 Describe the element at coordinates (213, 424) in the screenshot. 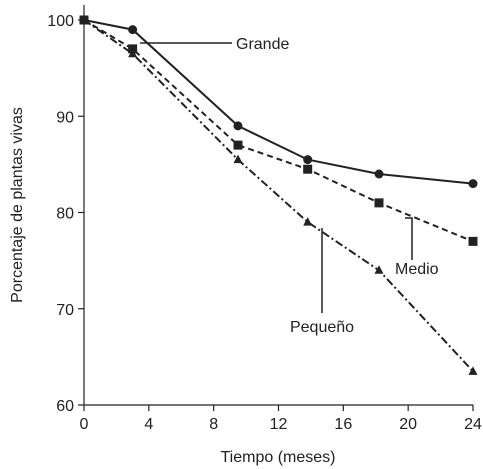

I see `x-tick-label: 8` at that location.